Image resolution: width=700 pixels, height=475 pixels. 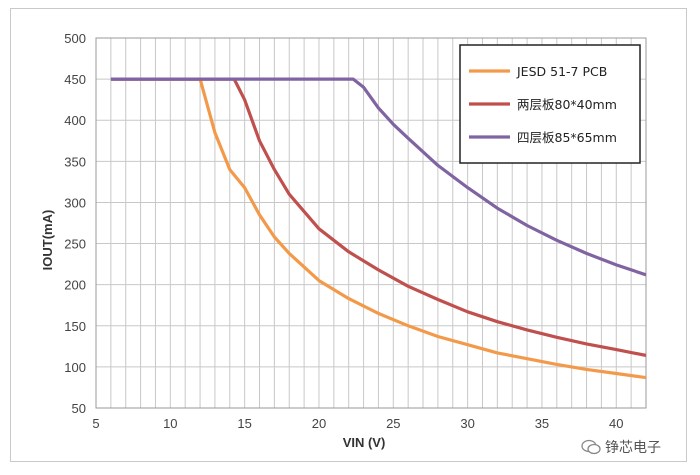 I want to click on legend-label: 四层板85*65mm, so click(x=567, y=137).